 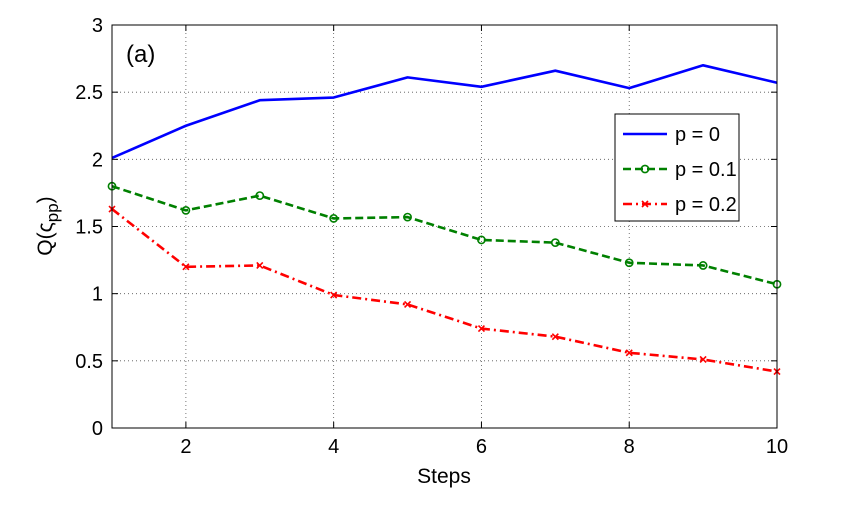 I want to click on legend-label: p = 0.1, so click(x=706, y=170).